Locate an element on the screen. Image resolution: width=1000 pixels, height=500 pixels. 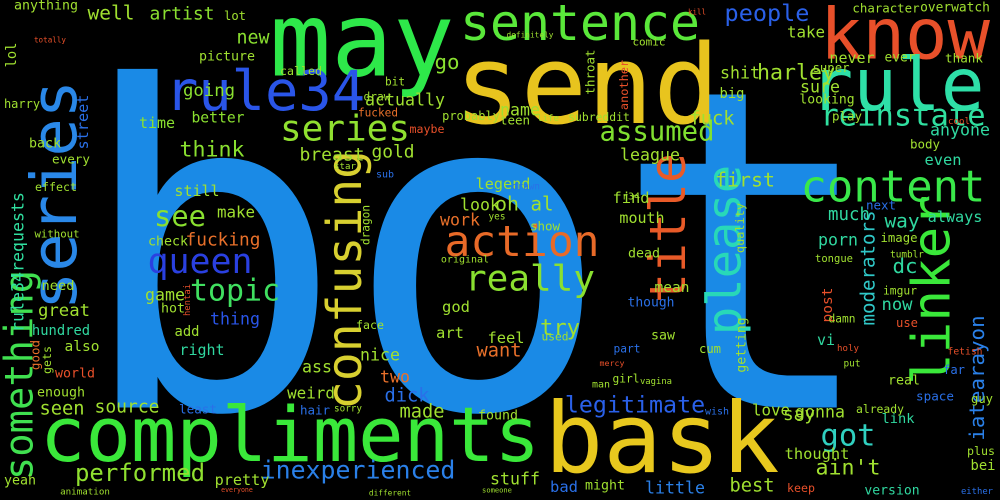
word: always is located at coordinates (955, 217).